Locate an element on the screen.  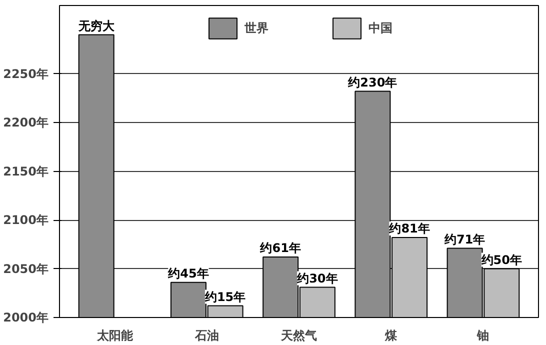
y-tick-label: 2000年 is located at coordinates (26, 317).